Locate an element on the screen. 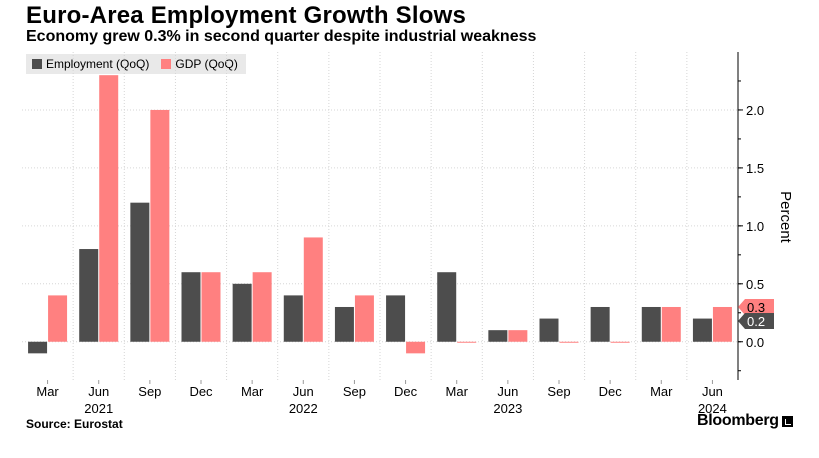 The width and height of the screenshot is (819, 458). legend-swatch-gdp is located at coordinates (166, 64).